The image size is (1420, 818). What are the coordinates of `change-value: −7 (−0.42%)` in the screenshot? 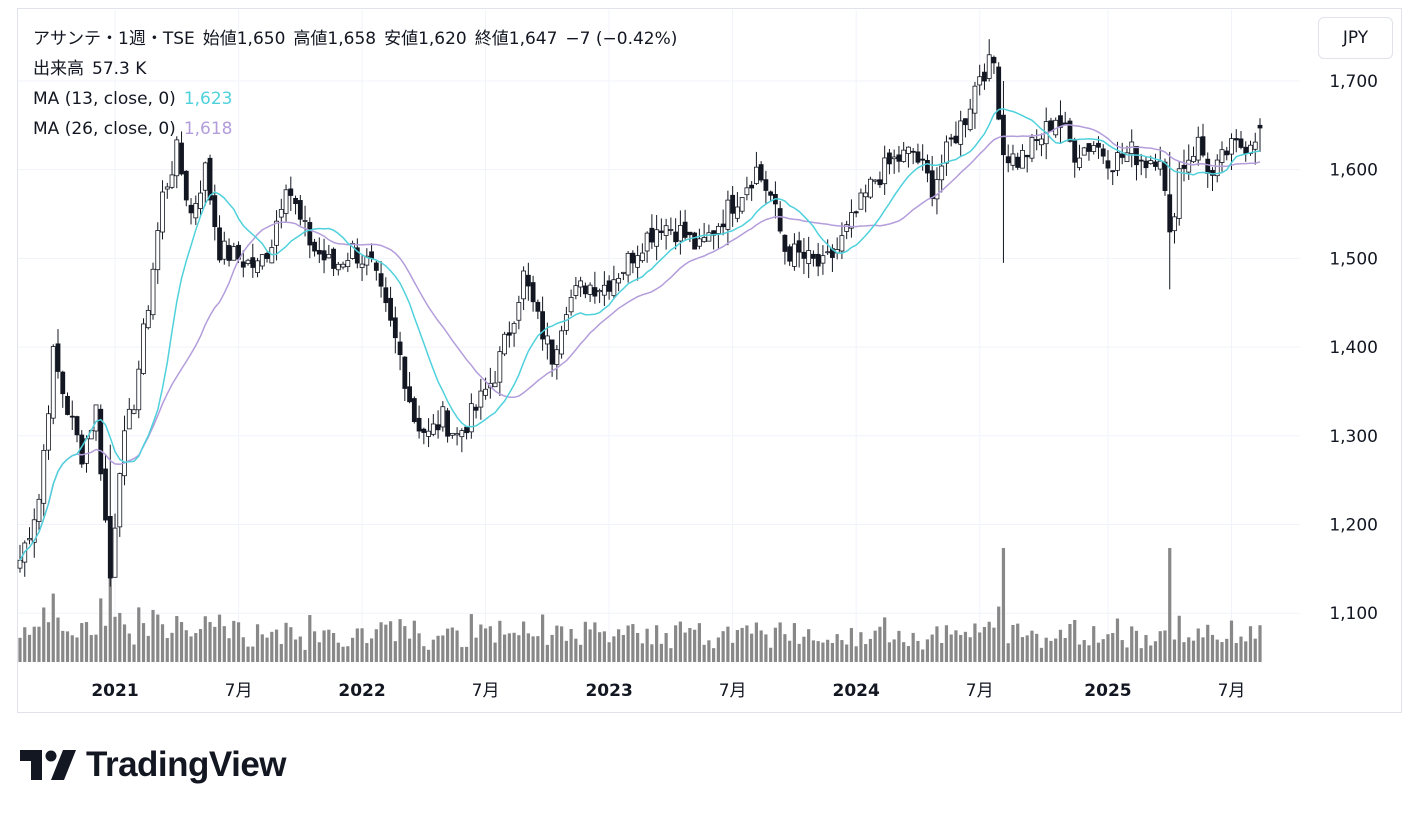 It's located at (621, 39).